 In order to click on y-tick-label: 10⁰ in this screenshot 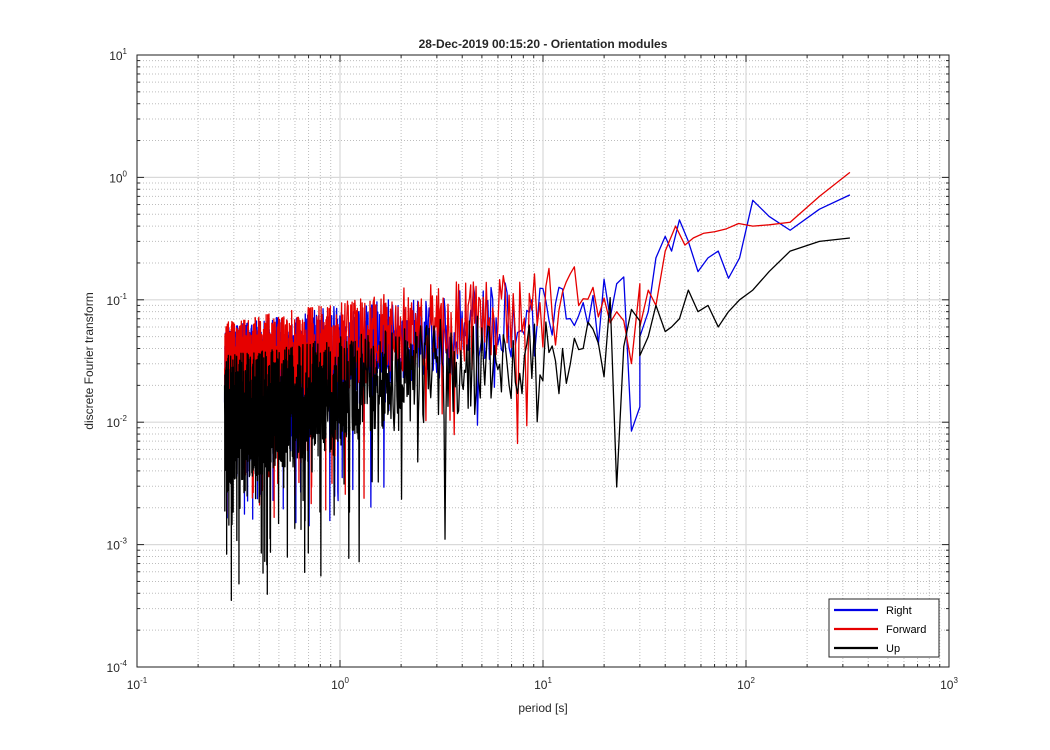, I will do `click(118, 177)`.